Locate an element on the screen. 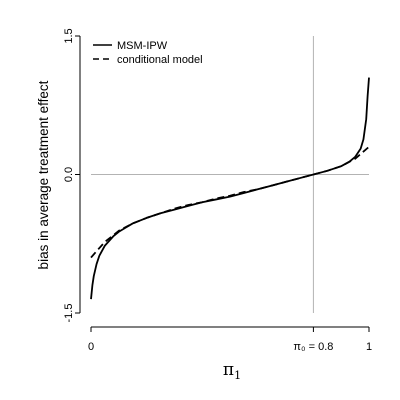  legend: MSM-IPW conditional model is located at coordinates (148, 53).